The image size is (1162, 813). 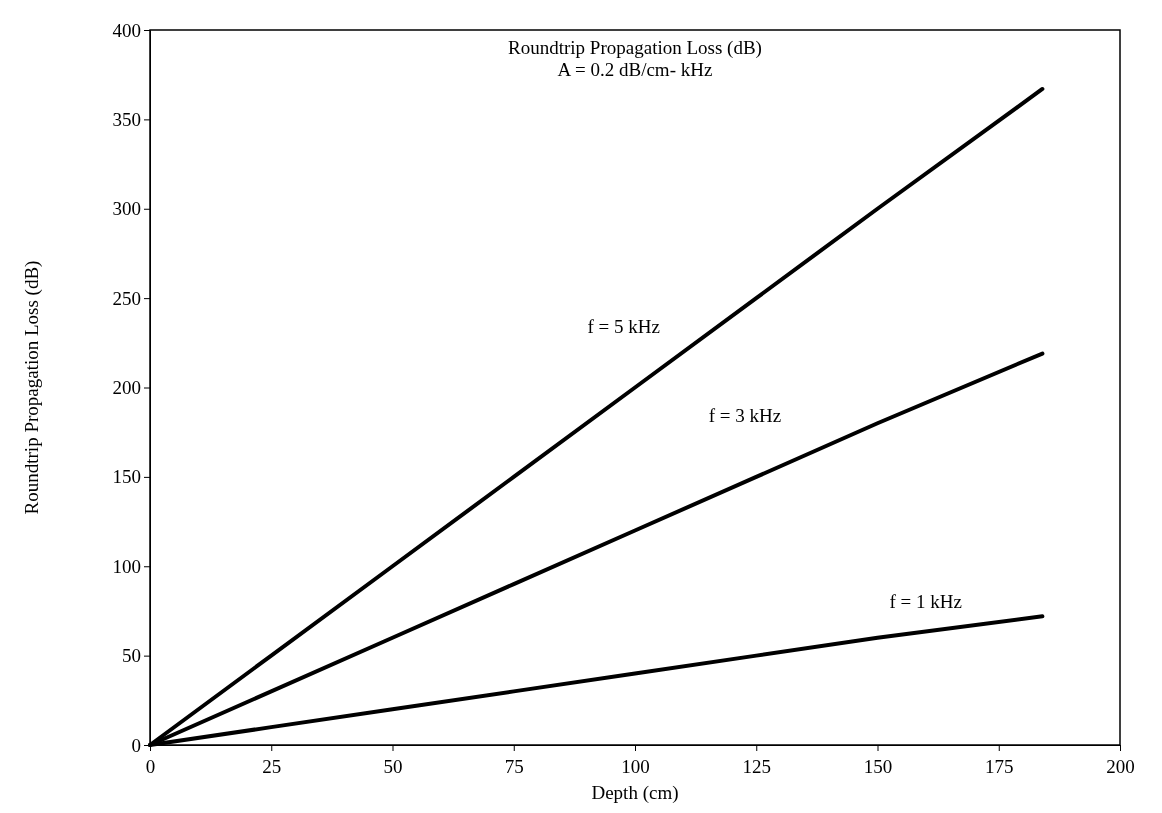 I want to click on series-label: f = 1 kHz, so click(x=925, y=601).